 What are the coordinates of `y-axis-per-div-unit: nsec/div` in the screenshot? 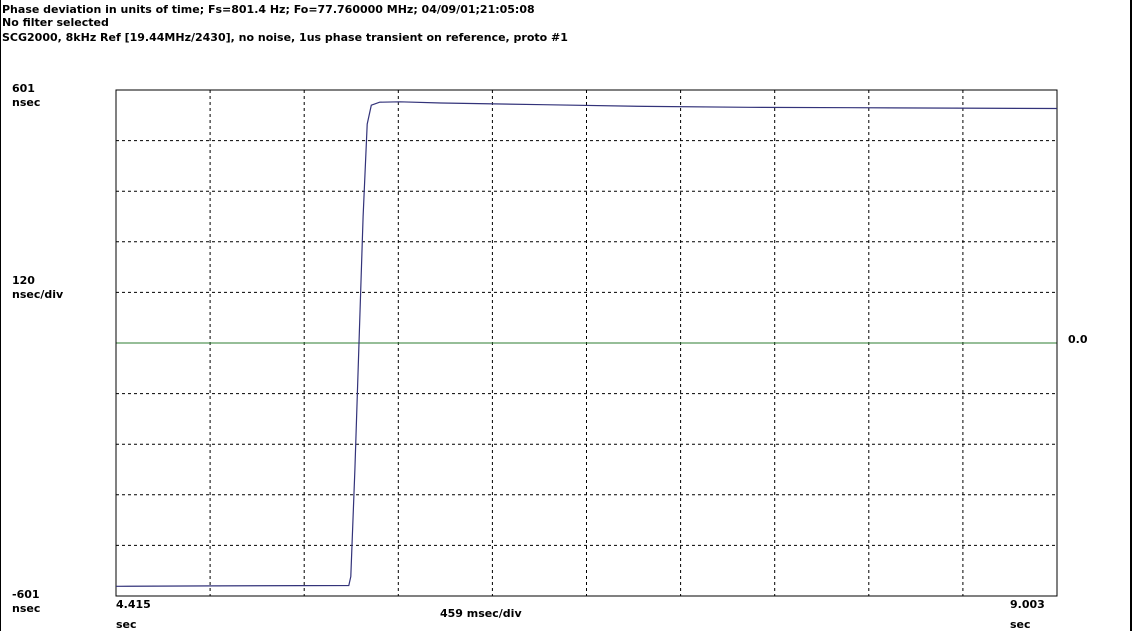 It's located at (38, 294).